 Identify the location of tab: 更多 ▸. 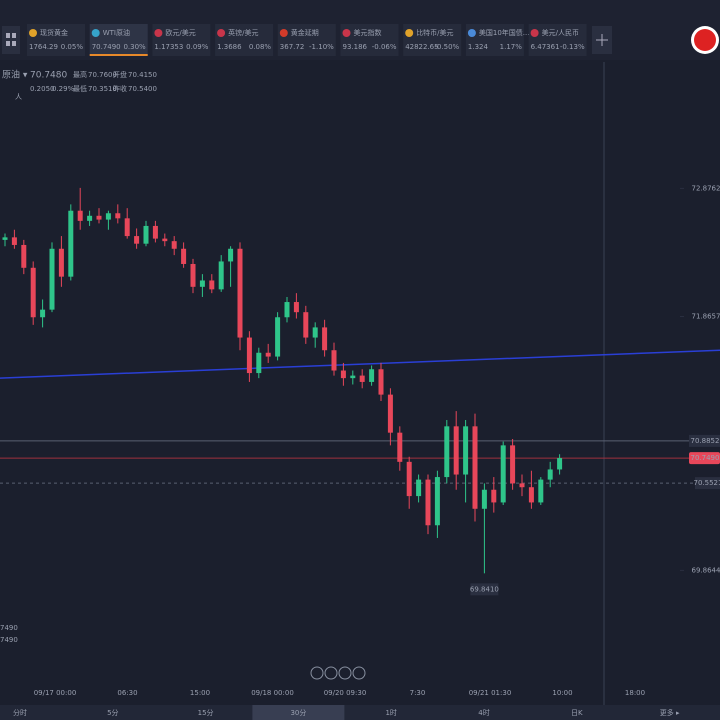
(670, 712).